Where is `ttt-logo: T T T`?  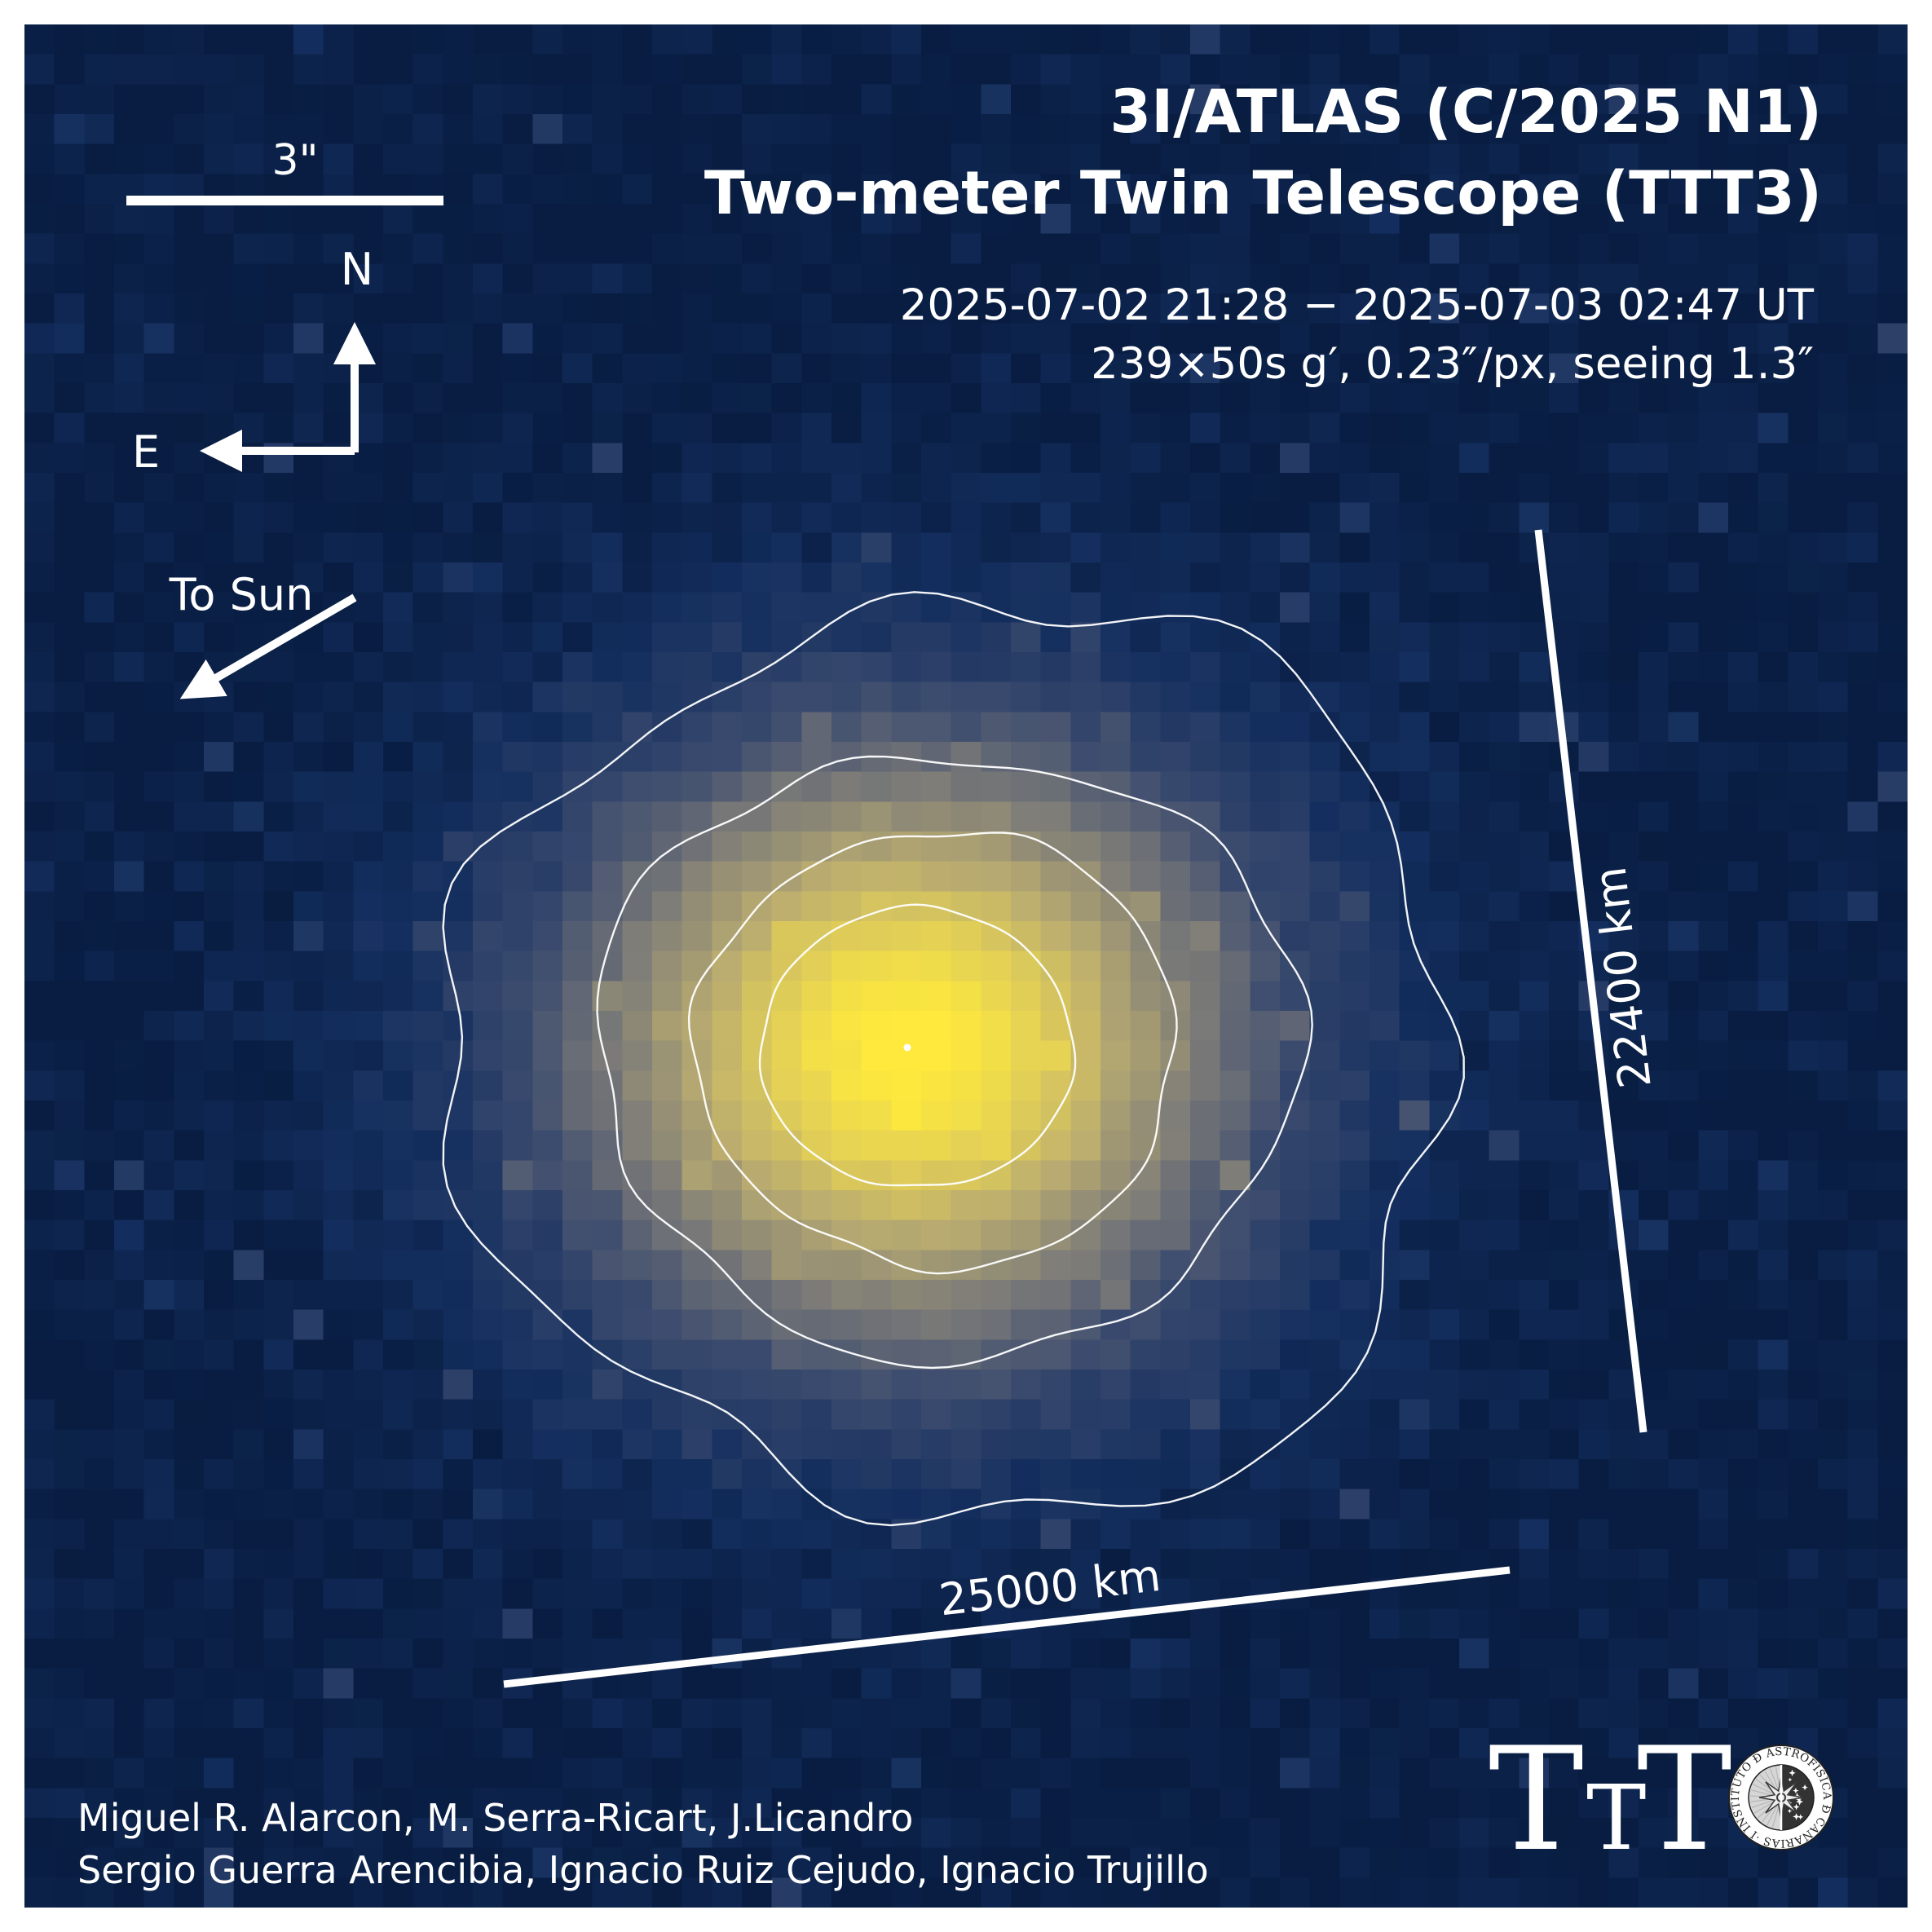
ttt-logo: T T T is located at coordinates (1610, 1800).